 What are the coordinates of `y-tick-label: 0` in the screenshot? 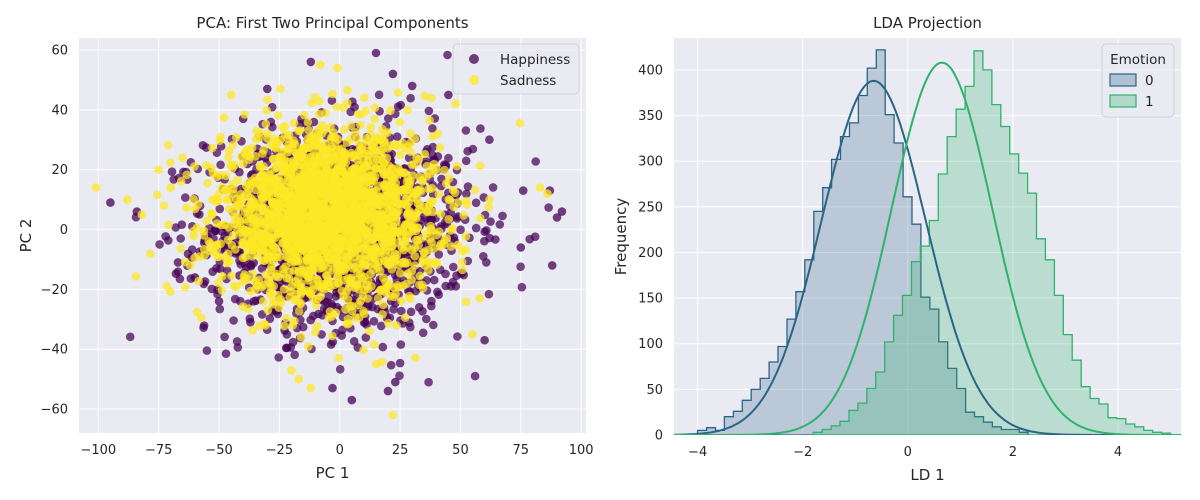 It's located at (659, 436).